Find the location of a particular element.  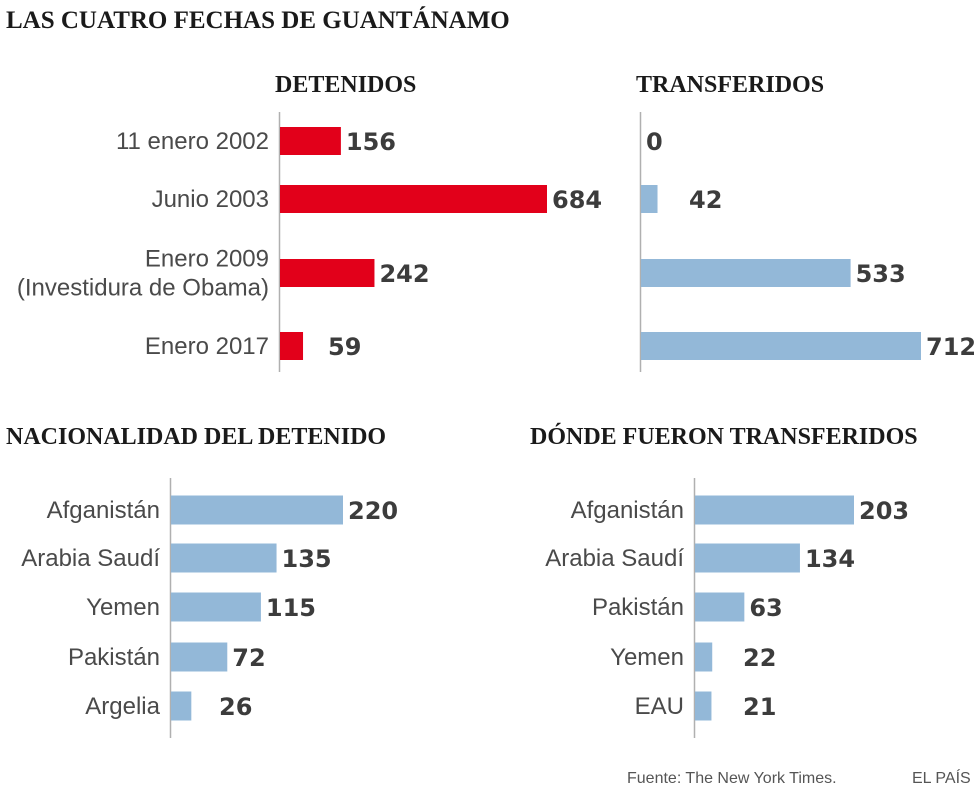

chart-title: DÓNDE FUERON TRANSFERIDOS is located at coordinates (724, 436).